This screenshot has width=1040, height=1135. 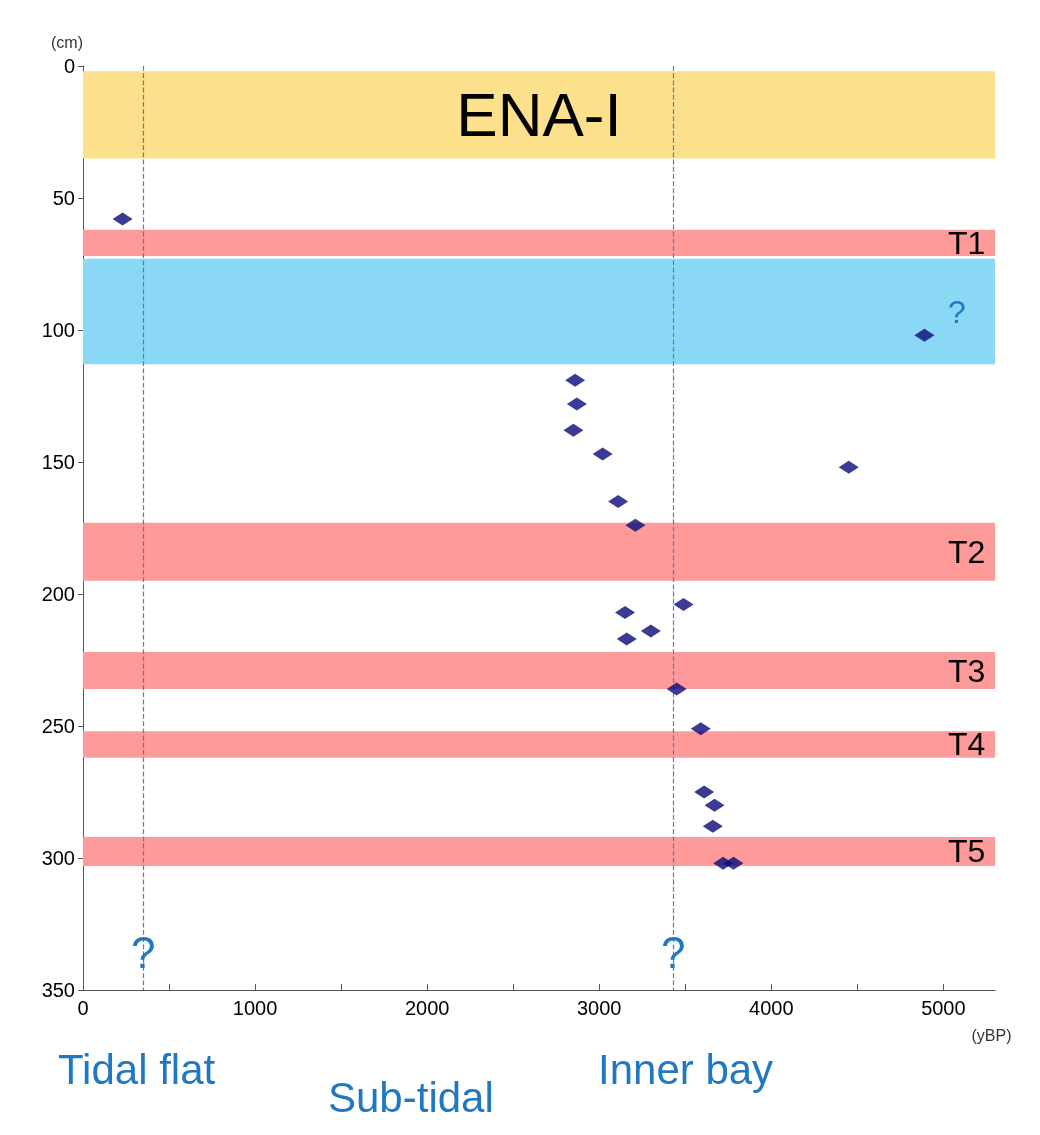 I want to click on y-tick-label: 100, so click(x=58, y=330).